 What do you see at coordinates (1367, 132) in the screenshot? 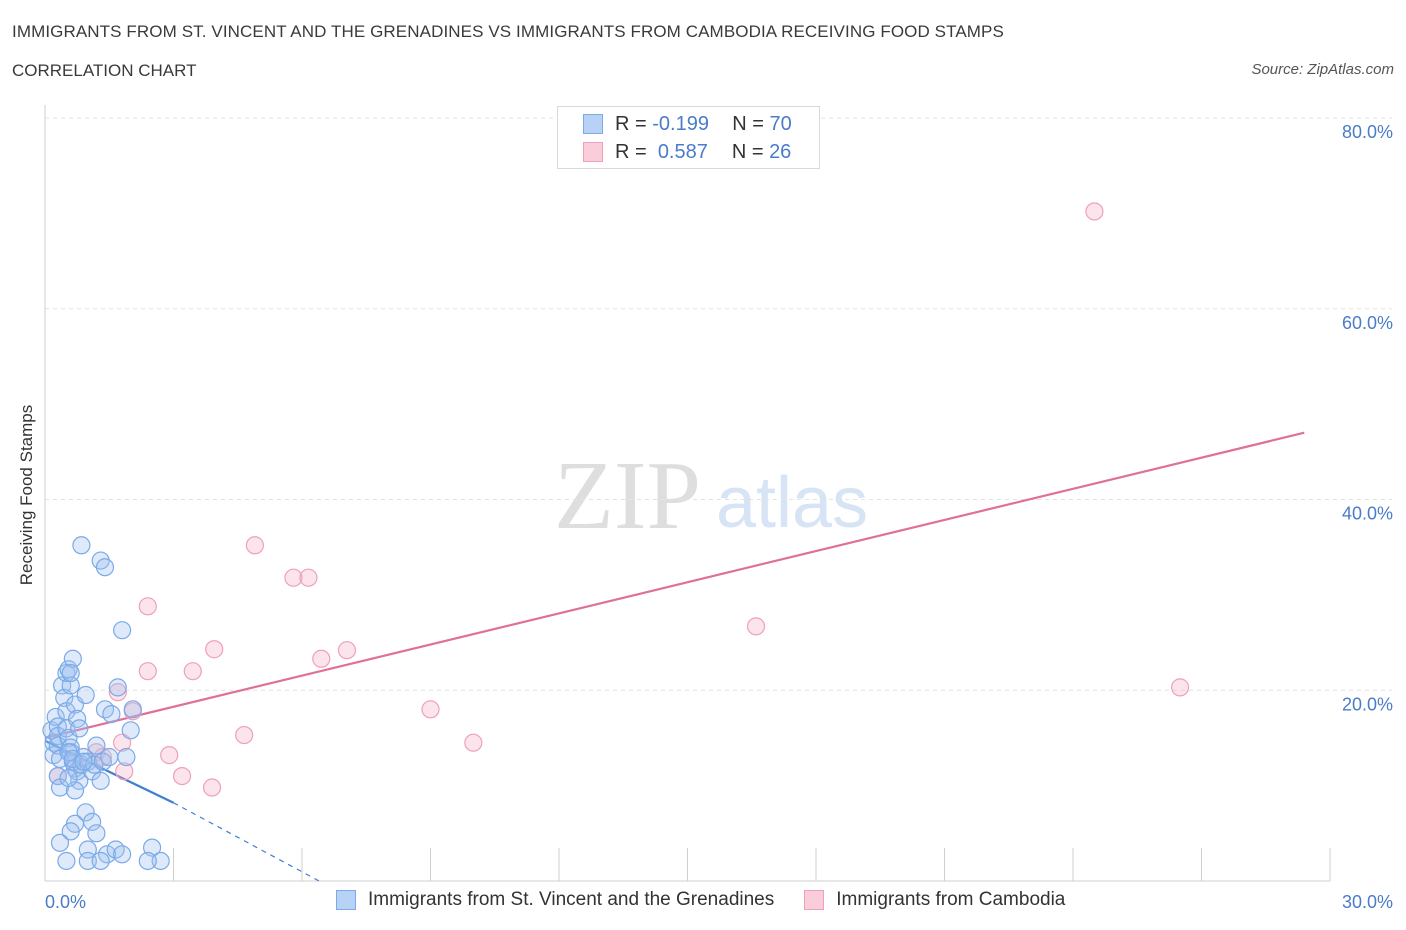
I see `y-tick-label: 80.0%` at bounding box center [1367, 132].